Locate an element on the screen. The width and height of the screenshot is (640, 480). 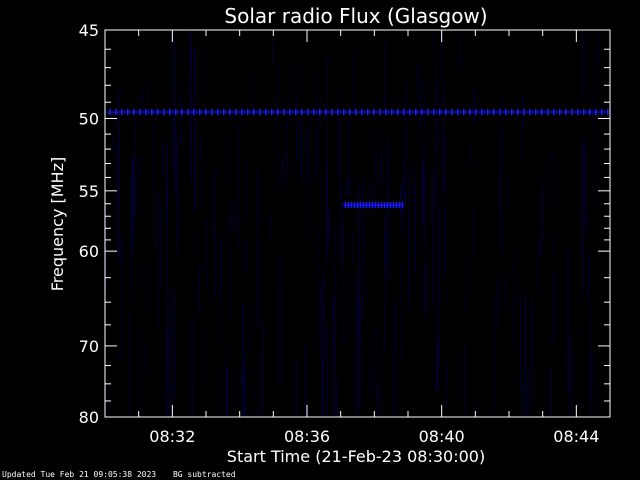
y-tick-label: 70 is located at coordinates (89, 346).